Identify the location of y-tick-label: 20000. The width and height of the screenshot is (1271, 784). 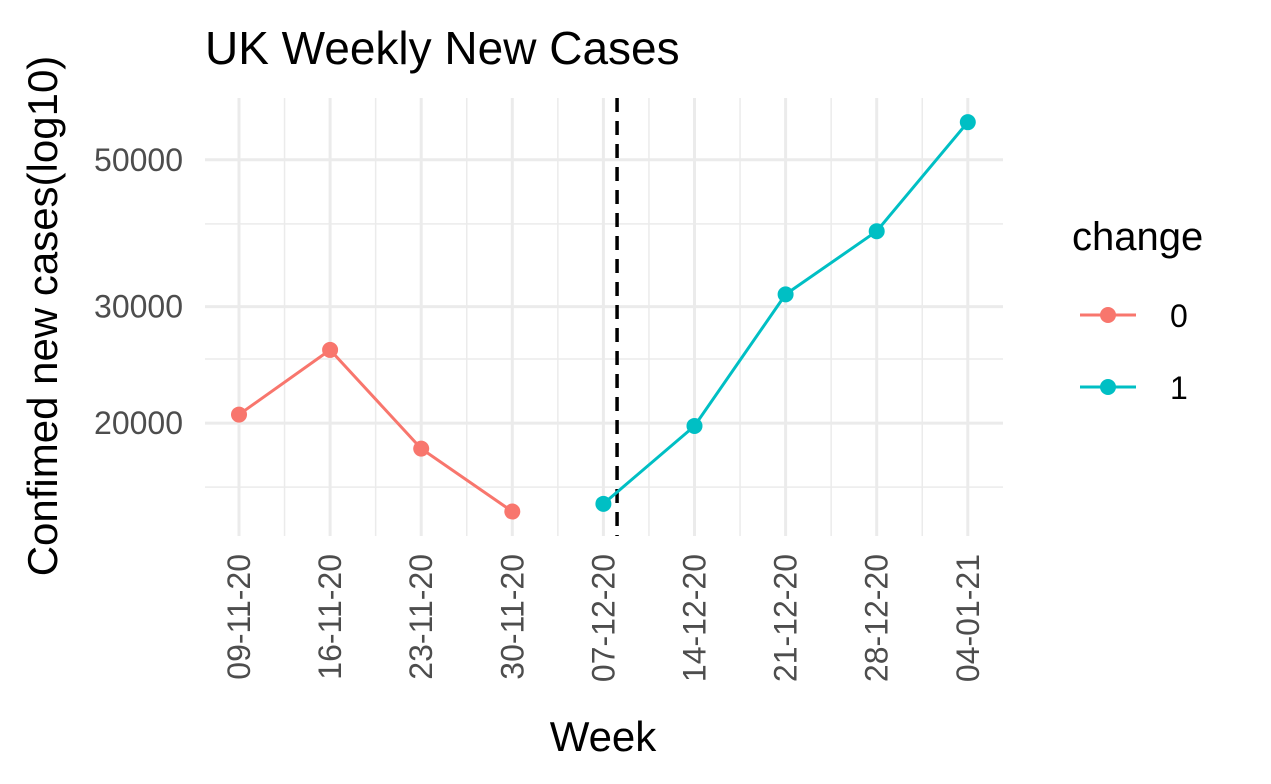
(138, 423).